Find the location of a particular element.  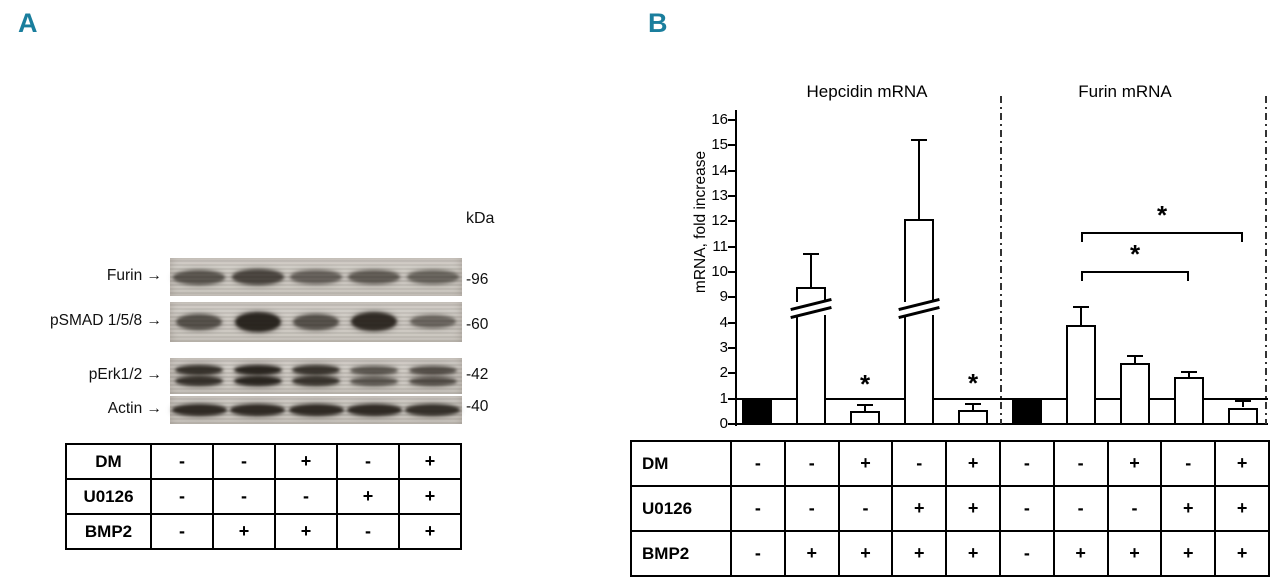

x-baseline is located at coordinates (1001, 424).